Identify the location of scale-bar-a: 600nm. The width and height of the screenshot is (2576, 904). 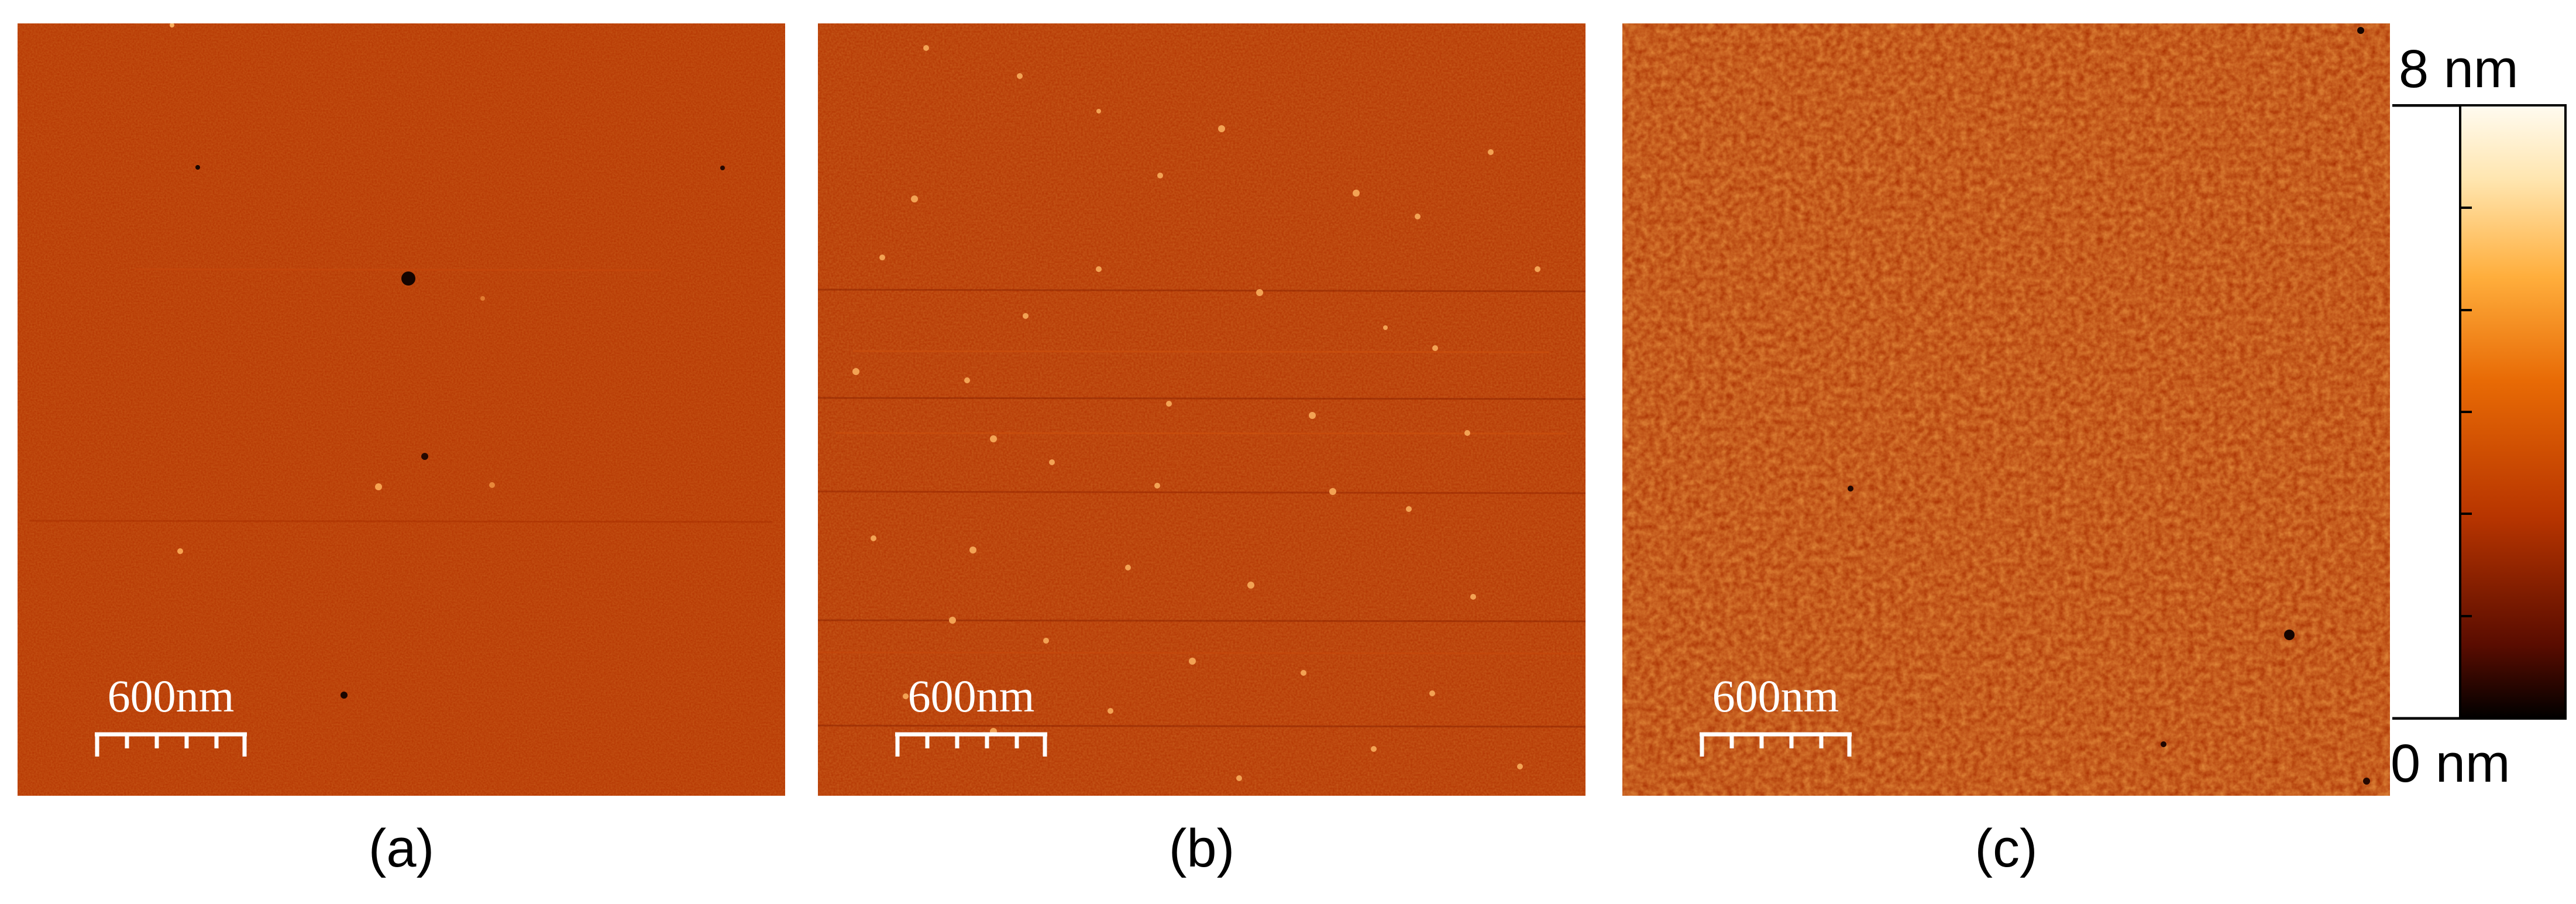
(171, 717).